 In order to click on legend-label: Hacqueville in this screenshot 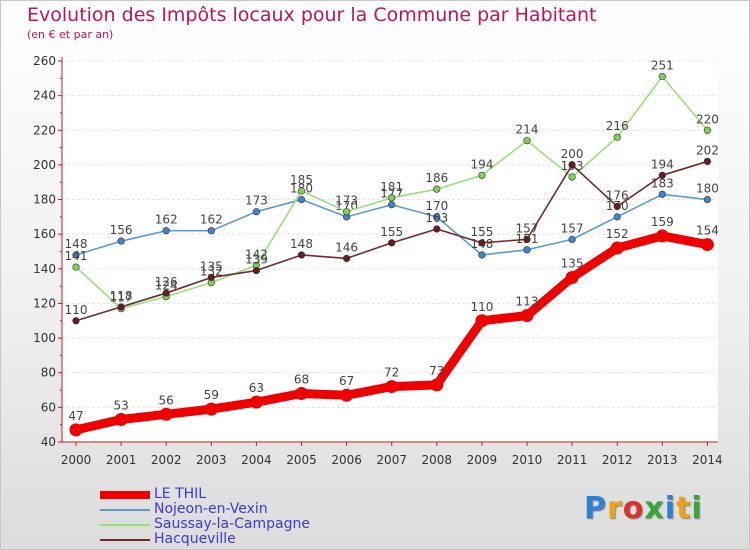, I will do `click(195, 539)`.